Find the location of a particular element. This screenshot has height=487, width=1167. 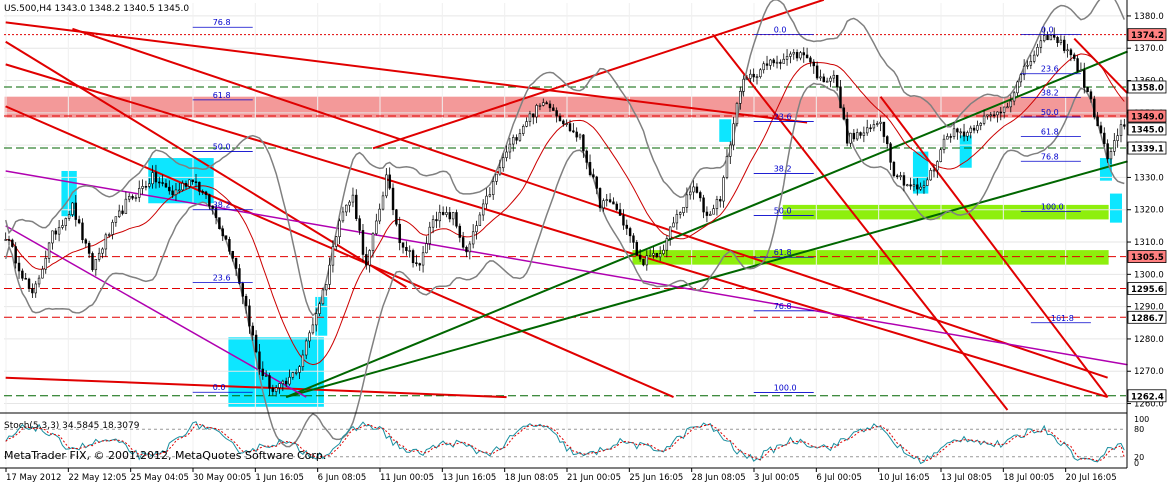

channel-trendline is located at coordinates (156, 311).